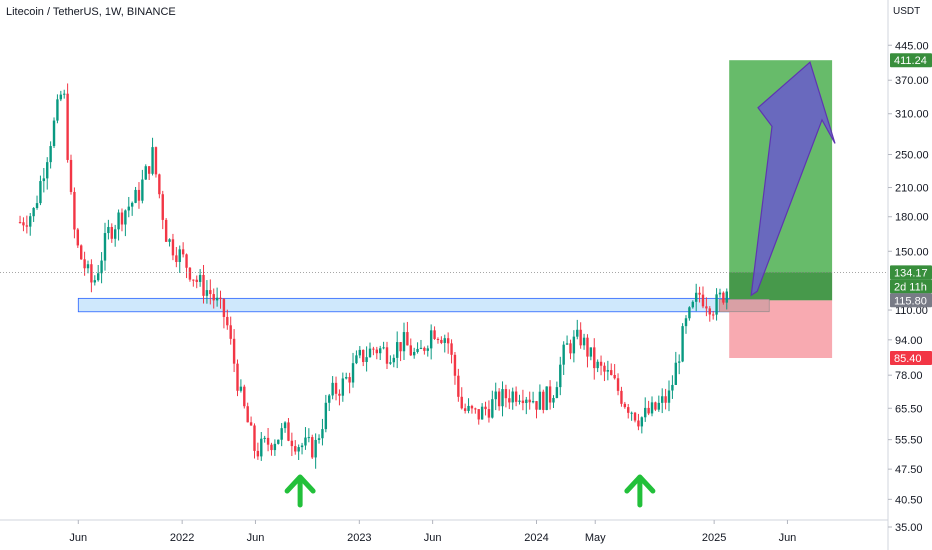  I want to click on price-tick-label: 250.00, so click(912, 155).